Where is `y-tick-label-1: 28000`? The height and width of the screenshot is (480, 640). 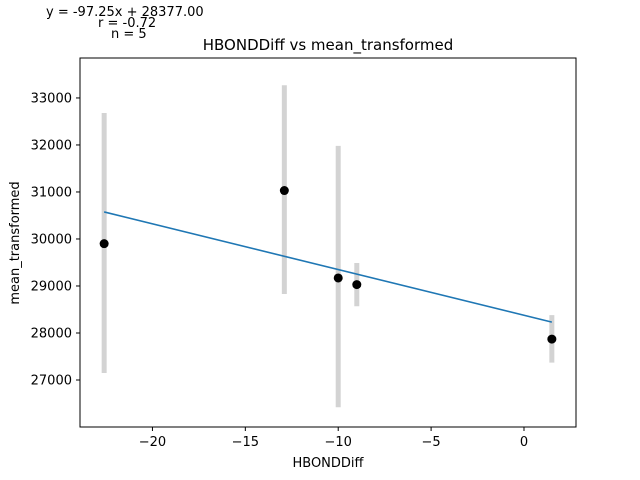 y-tick-label-1: 28000 is located at coordinates (51, 333).